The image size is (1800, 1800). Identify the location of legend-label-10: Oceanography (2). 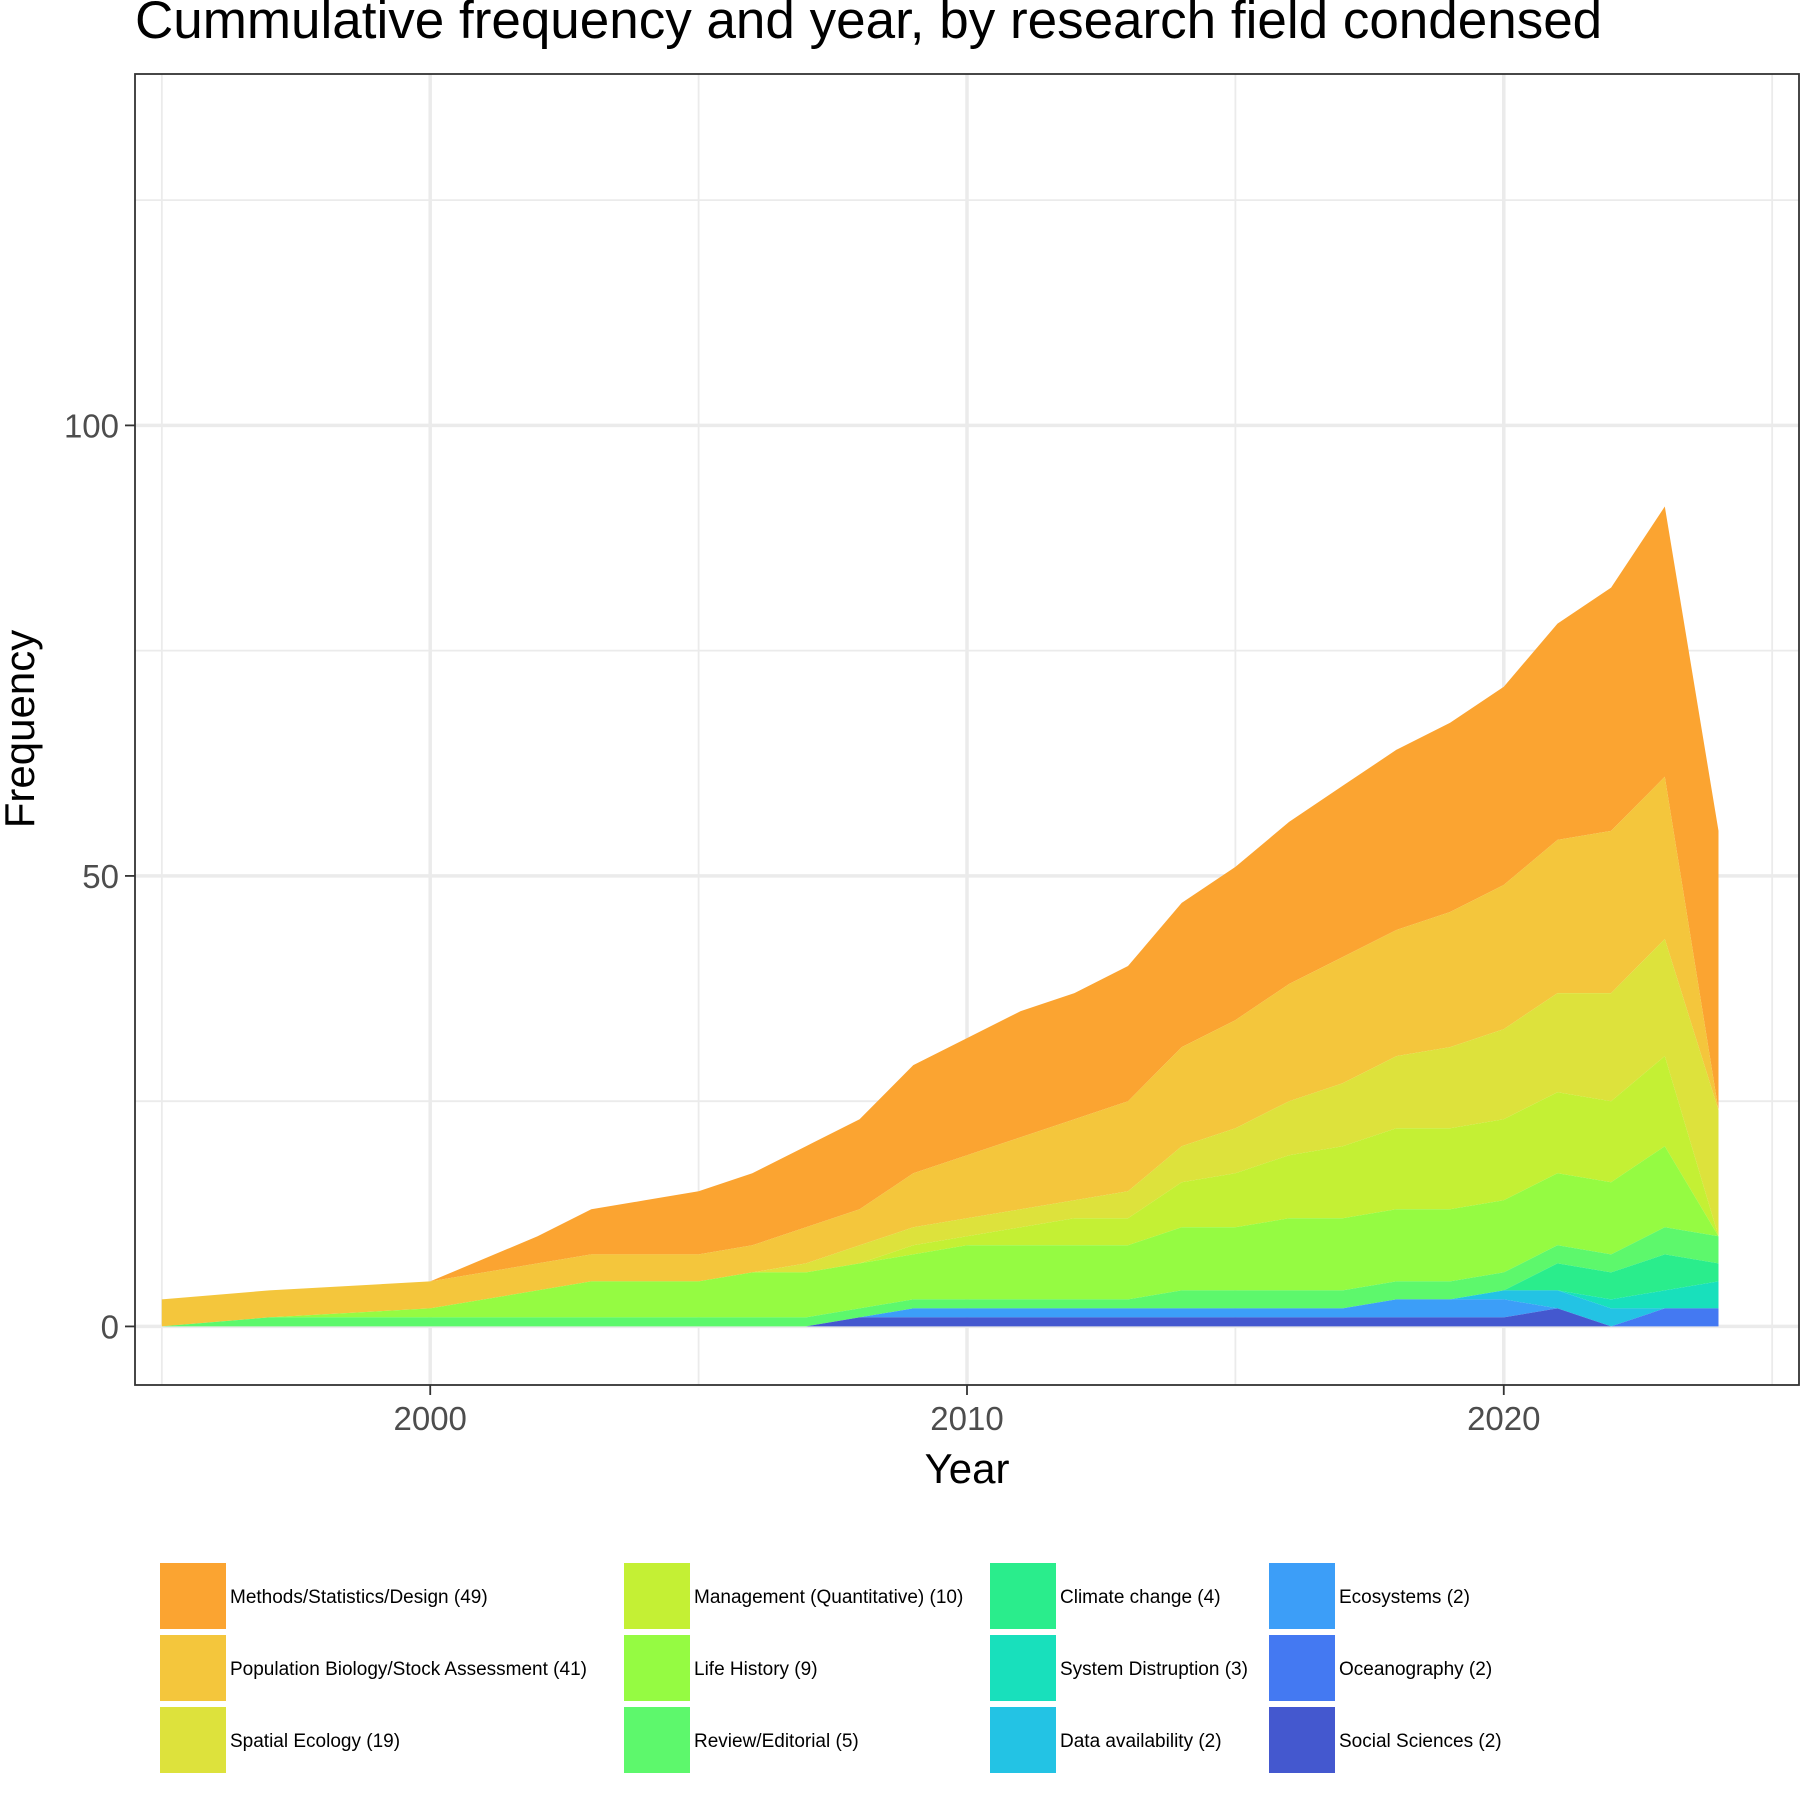
(1415, 1669).